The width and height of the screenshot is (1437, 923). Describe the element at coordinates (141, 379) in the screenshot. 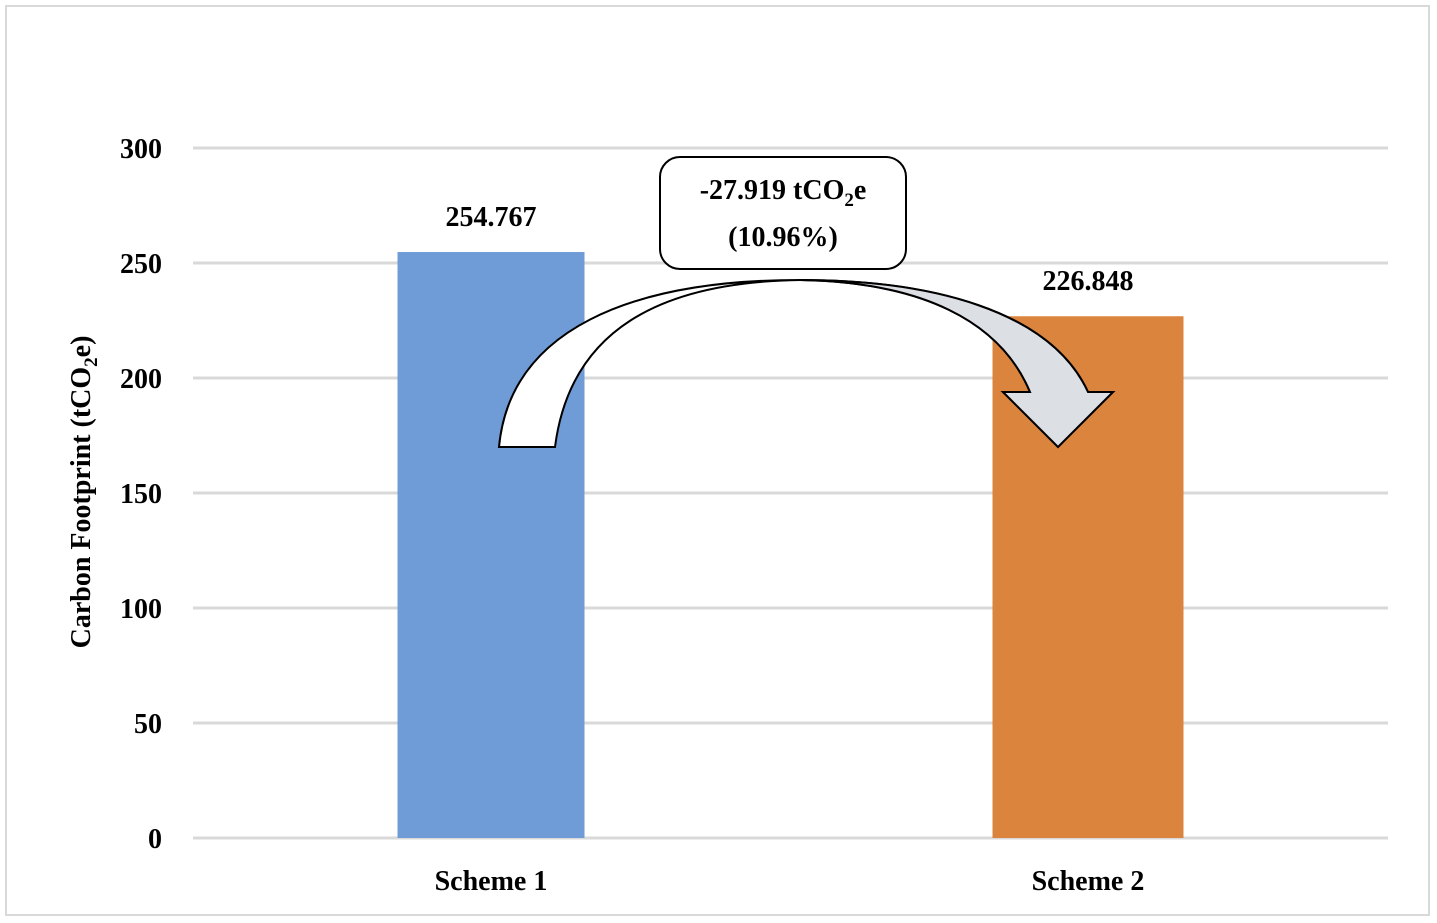

I see `y-tick-label: 200` at that location.